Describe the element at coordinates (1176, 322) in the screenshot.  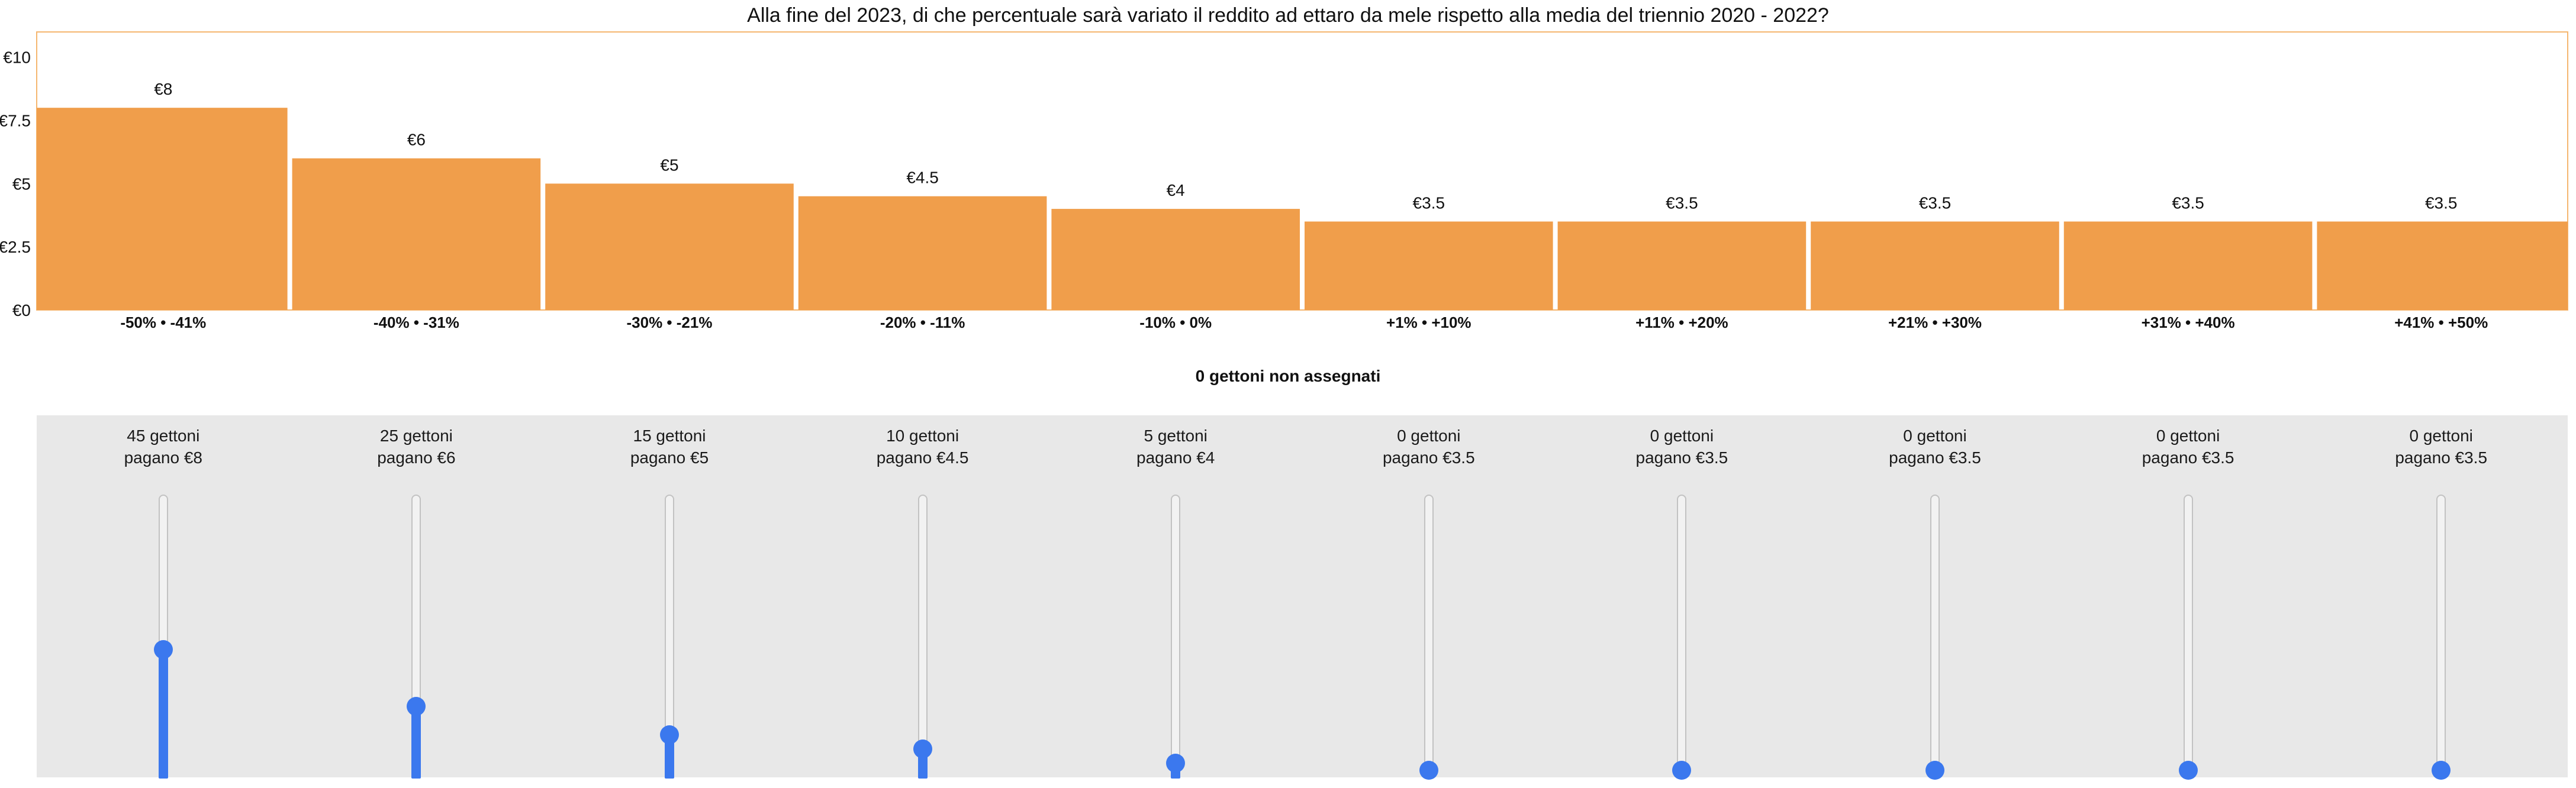
I see `x-tick-label: -10% • 0%` at that location.